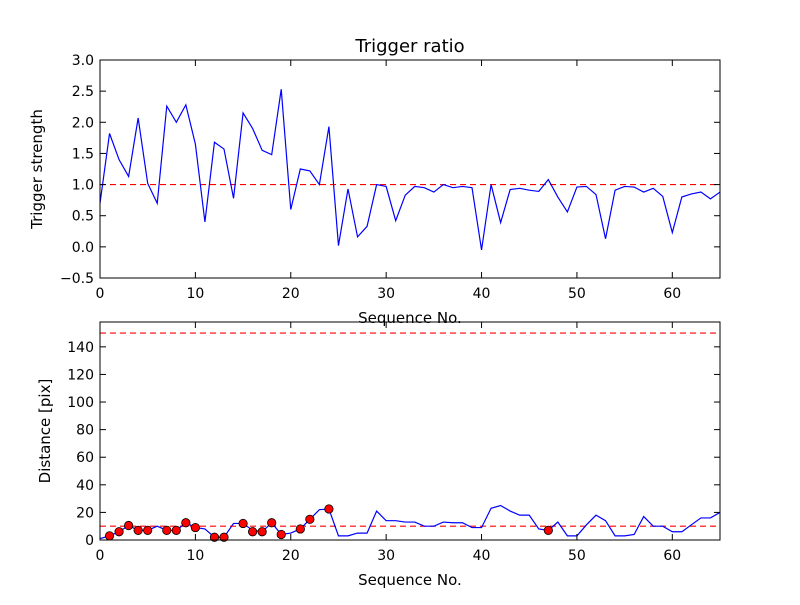 The image size is (800, 605). I want to click on y-tick-label: 1.0, so click(83, 186).